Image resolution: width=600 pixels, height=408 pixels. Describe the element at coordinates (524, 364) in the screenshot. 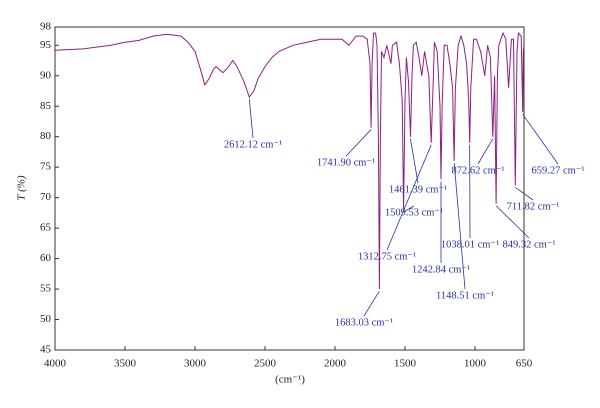

I see `x-tick-label: 650` at that location.